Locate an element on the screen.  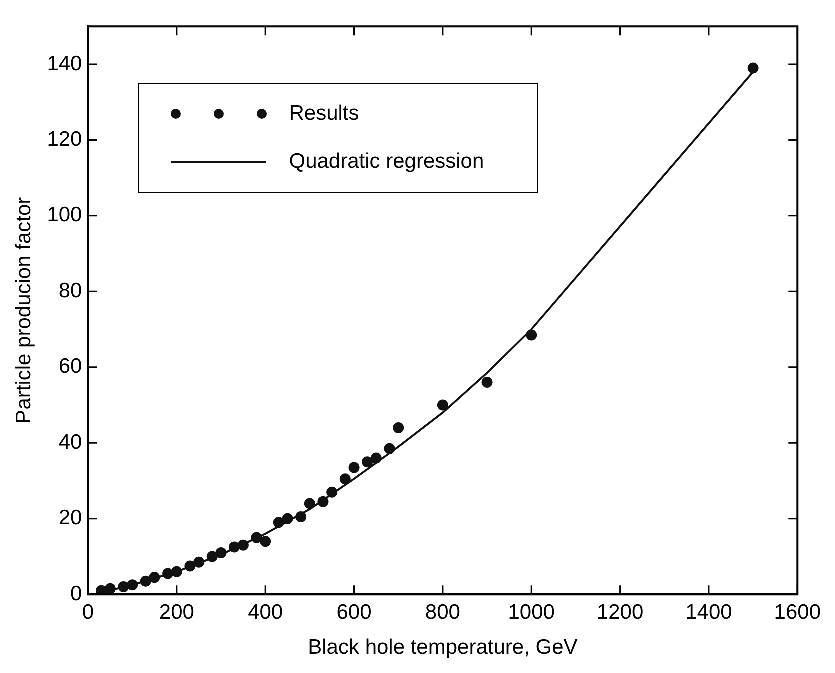
y-tick-label: 80 is located at coordinates (70, 290).